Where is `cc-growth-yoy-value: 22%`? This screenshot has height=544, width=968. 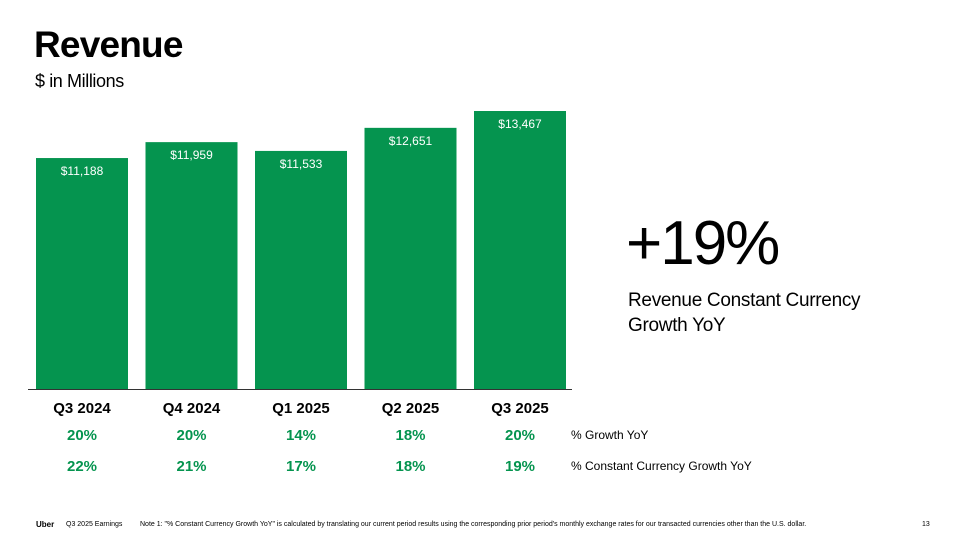
cc-growth-yoy-value: 22% is located at coordinates (82, 466).